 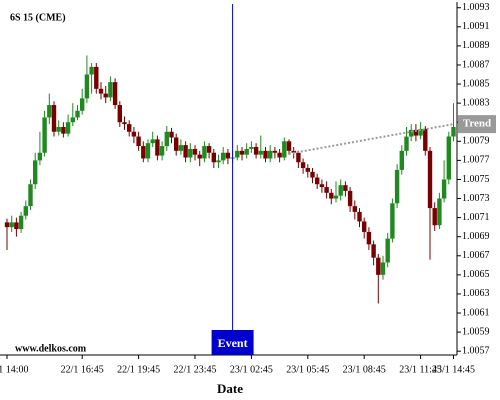 What do you see at coordinates (476, 217) in the screenshot?
I see `y-tick-label: 1.0071` at bounding box center [476, 217].